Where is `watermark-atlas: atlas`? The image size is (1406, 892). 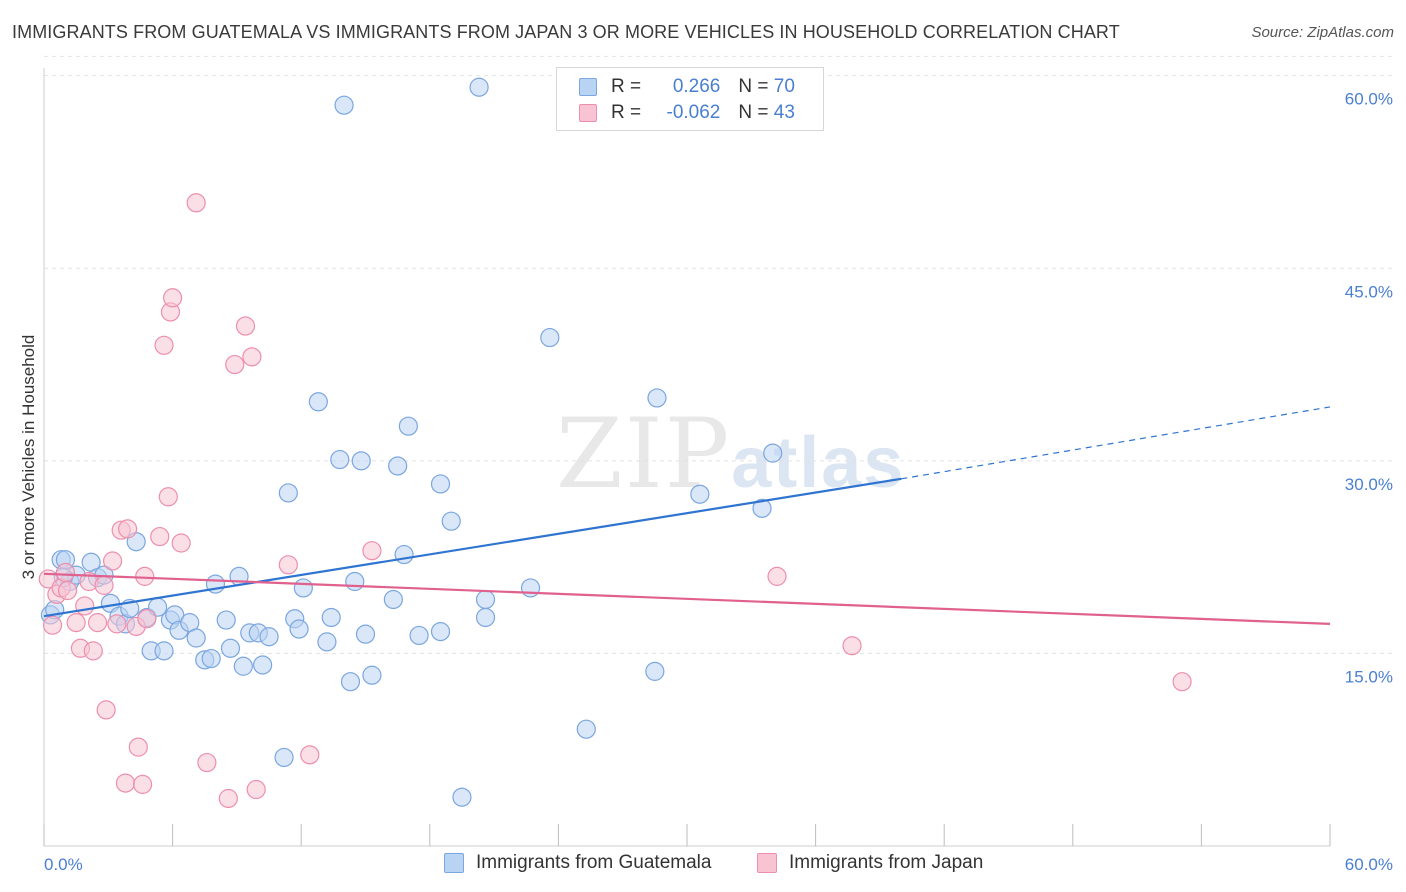
watermark-atlas: atlas is located at coordinates (818, 463).